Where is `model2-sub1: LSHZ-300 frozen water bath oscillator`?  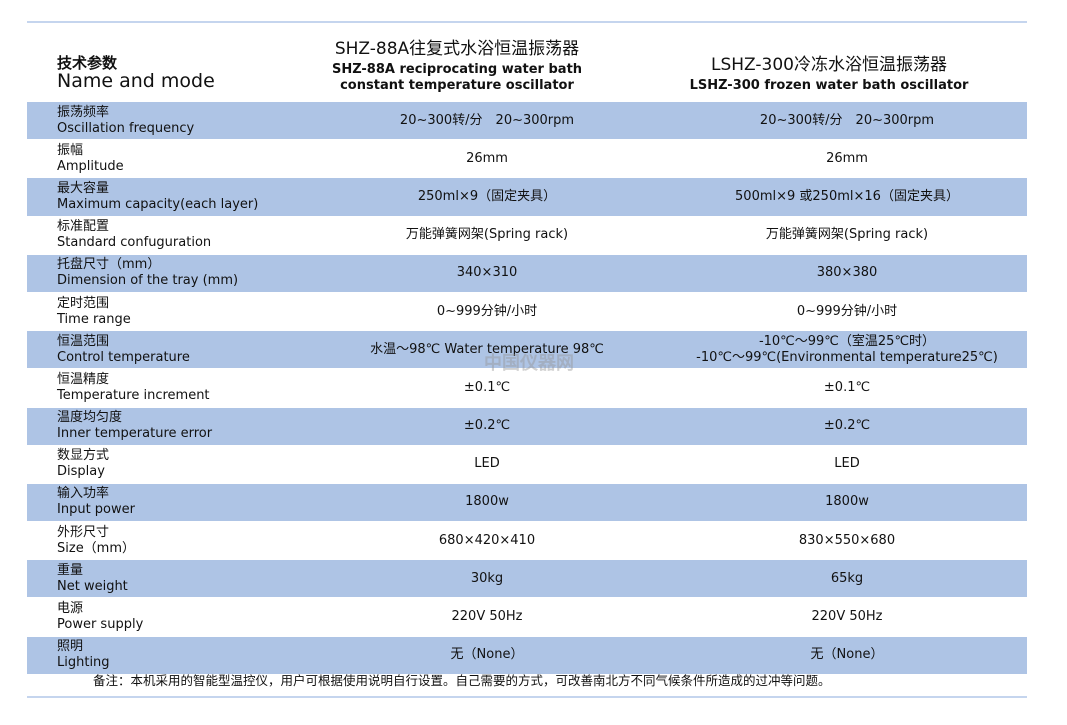
model2-sub1: LSHZ-300 frozen water bath oscillator is located at coordinates (829, 85).